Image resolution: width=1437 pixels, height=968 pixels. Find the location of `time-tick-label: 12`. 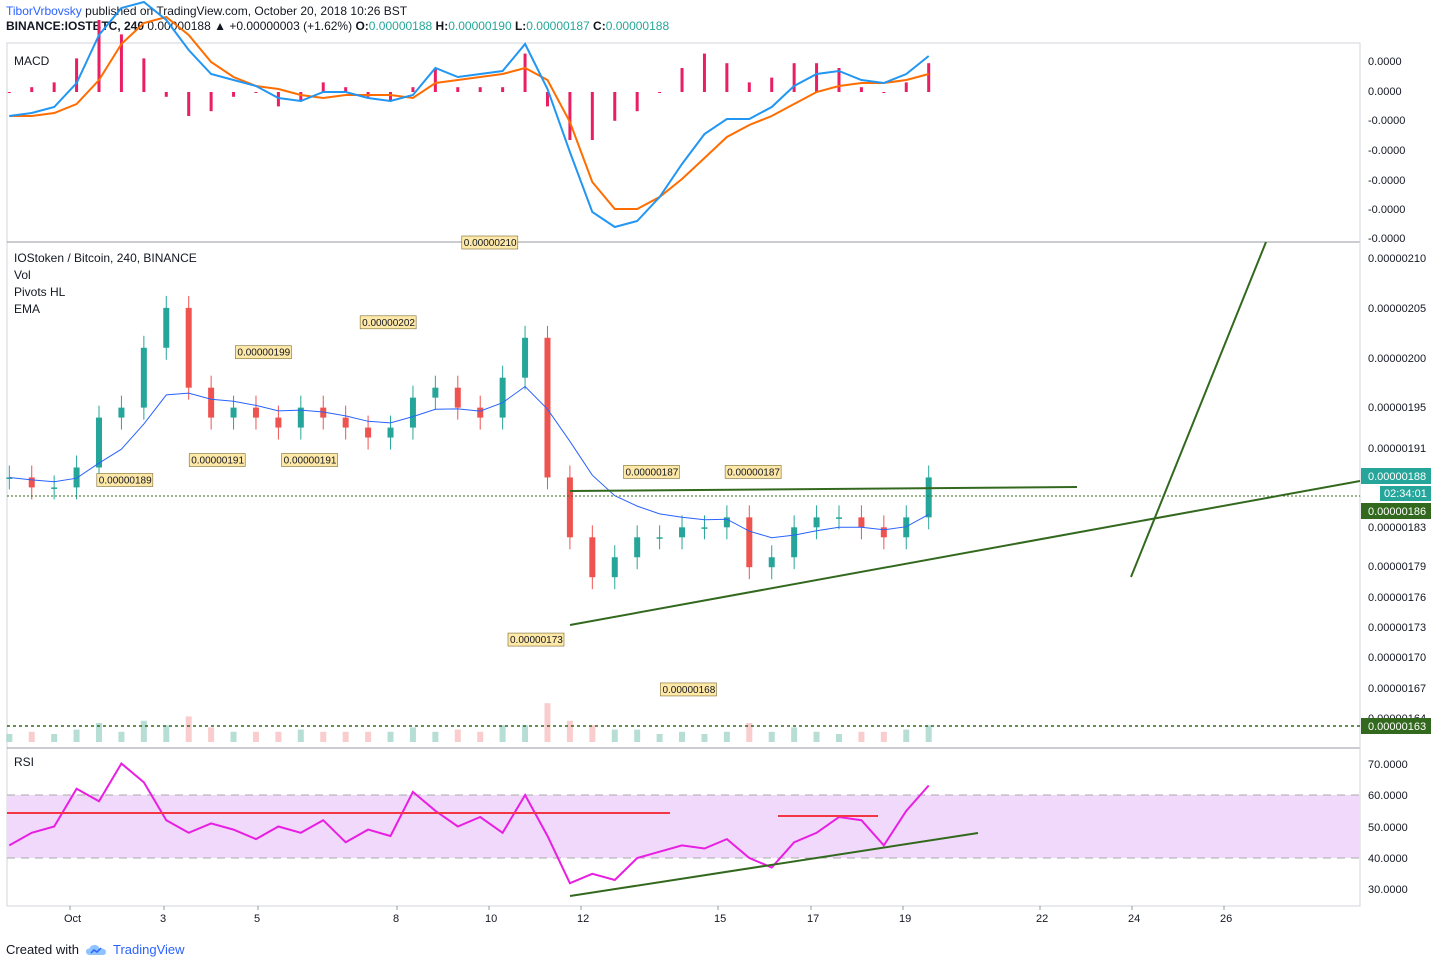

time-tick-label: 12 is located at coordinates (583, 919).